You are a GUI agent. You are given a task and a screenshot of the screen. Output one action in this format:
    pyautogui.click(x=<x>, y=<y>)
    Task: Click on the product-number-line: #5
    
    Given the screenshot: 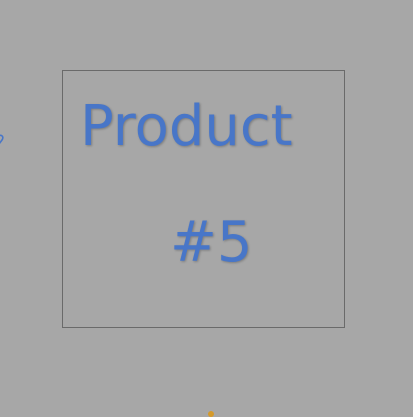 What is the action you would take?
    pyautogui.click(x=211, y=242)
    